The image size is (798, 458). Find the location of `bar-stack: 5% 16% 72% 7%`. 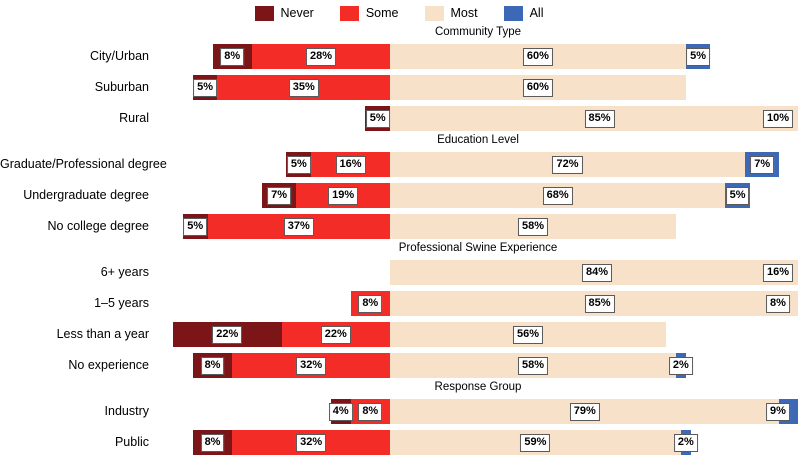

bar-stack: 5% 16% 72% 7% is located at coordinates (478, 164).